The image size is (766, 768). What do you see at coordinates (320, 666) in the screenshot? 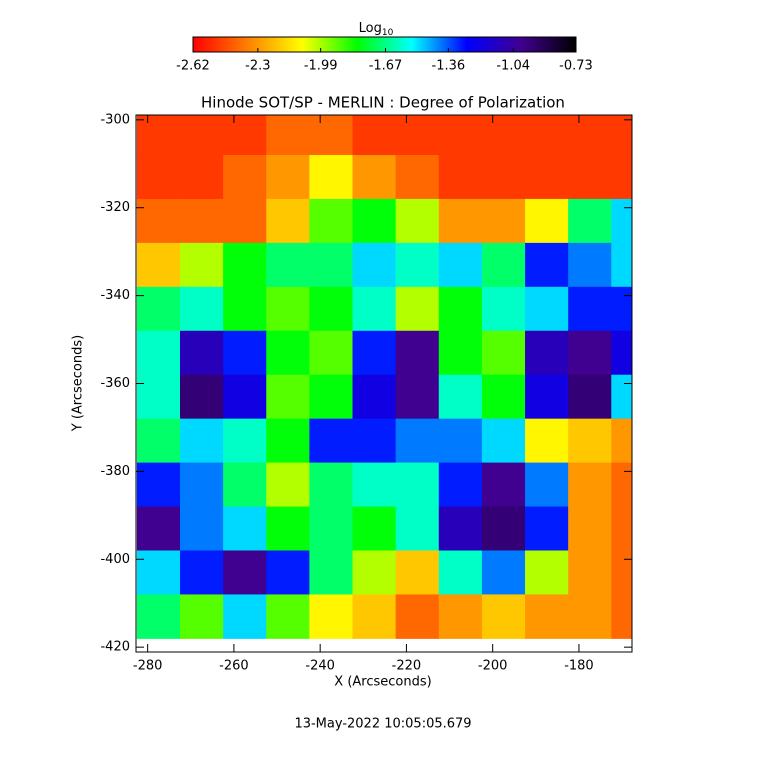
I see `x-tick-label: -240` at bounding box center [320, 666].